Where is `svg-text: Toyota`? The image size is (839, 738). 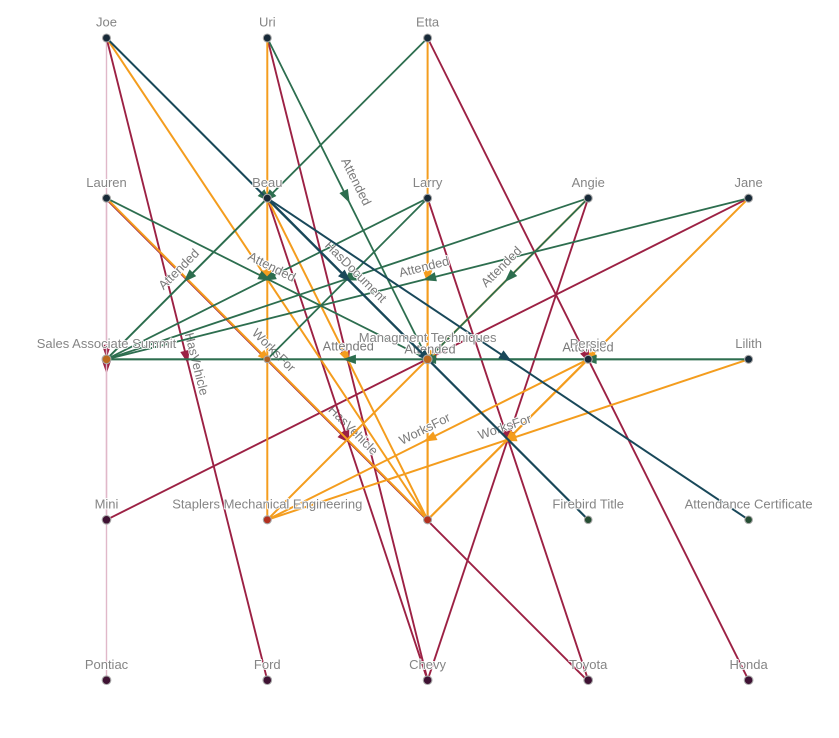
svg-text: Toyota is located at coordinates (588, 664).